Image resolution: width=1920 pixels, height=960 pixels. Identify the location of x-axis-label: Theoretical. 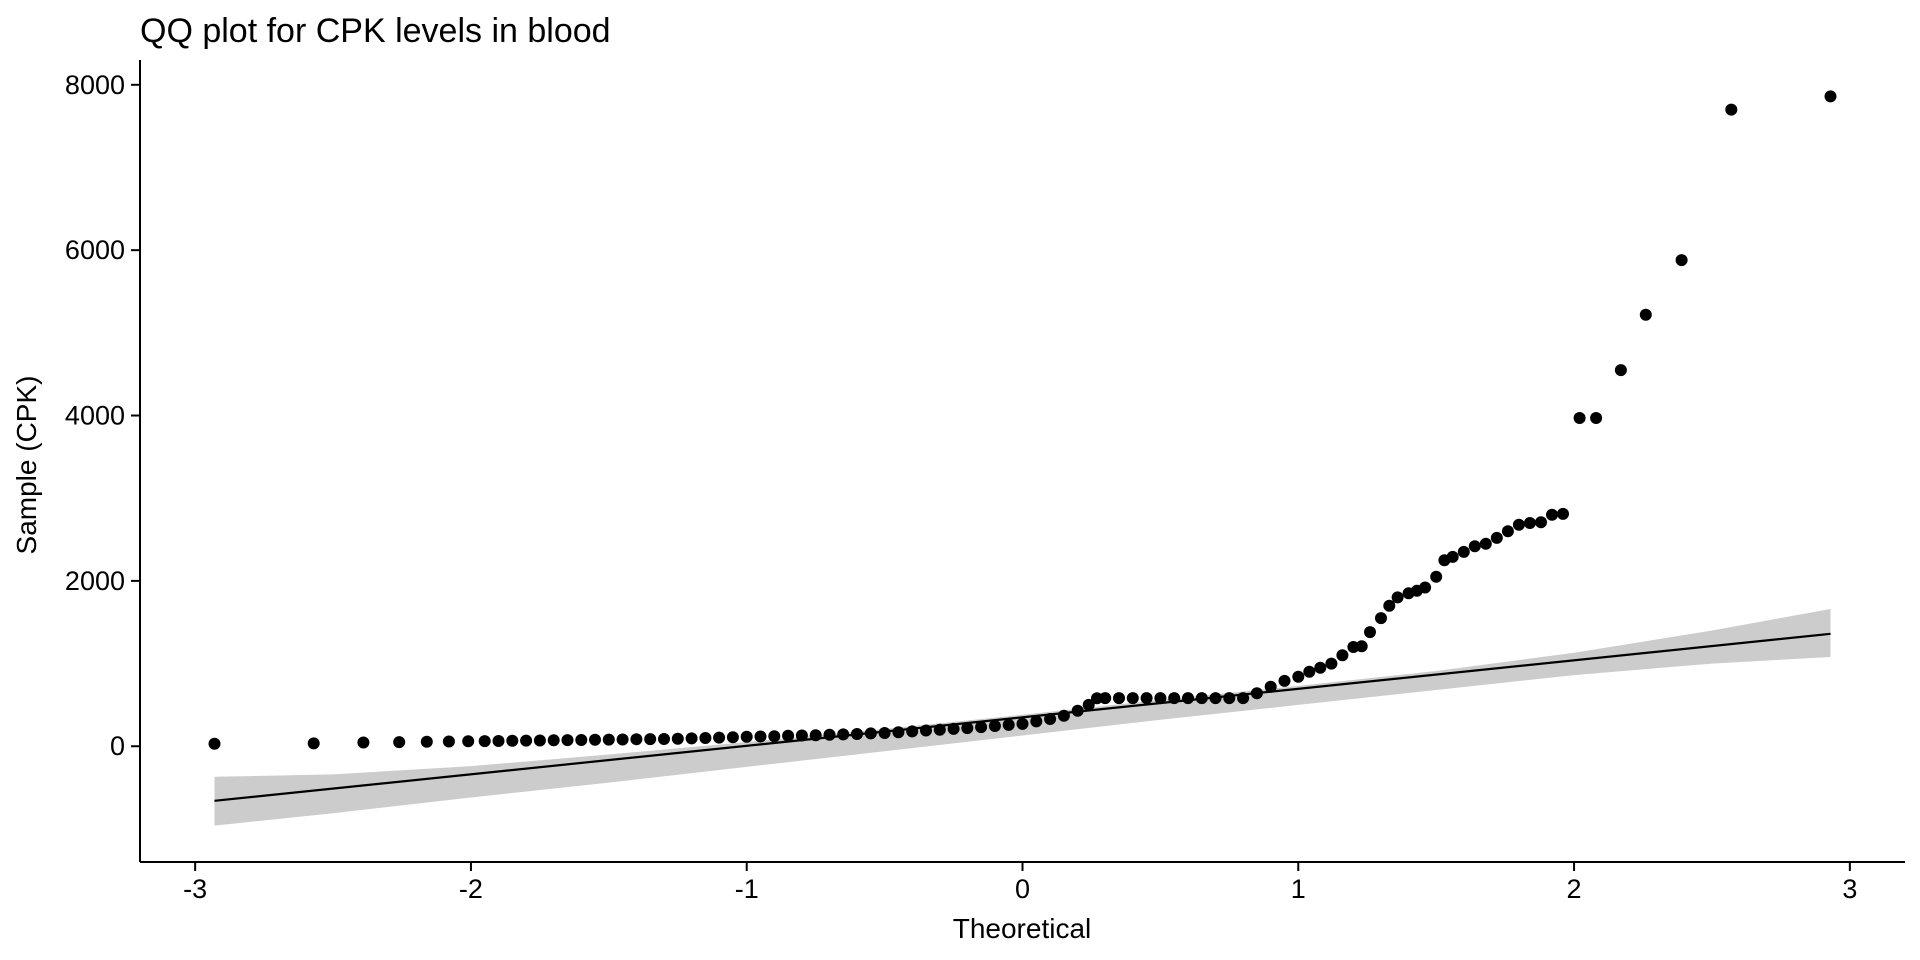
(1022, 928).